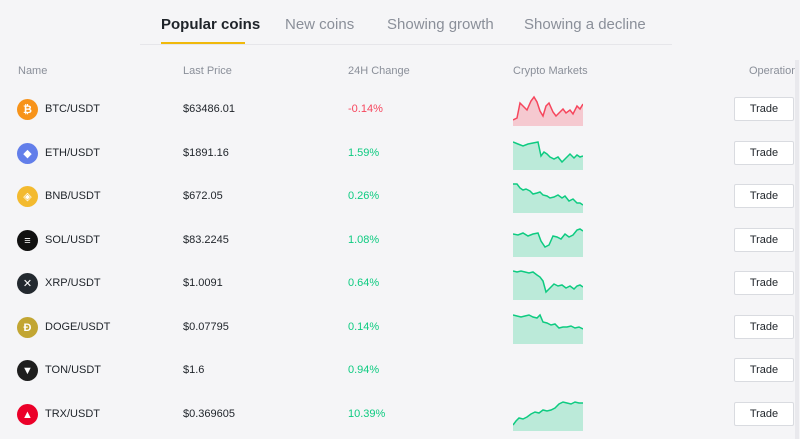 The width and height of the screenshot is (800, 439). I want to click on tab-new-coins: New coins, so click(320, 24).